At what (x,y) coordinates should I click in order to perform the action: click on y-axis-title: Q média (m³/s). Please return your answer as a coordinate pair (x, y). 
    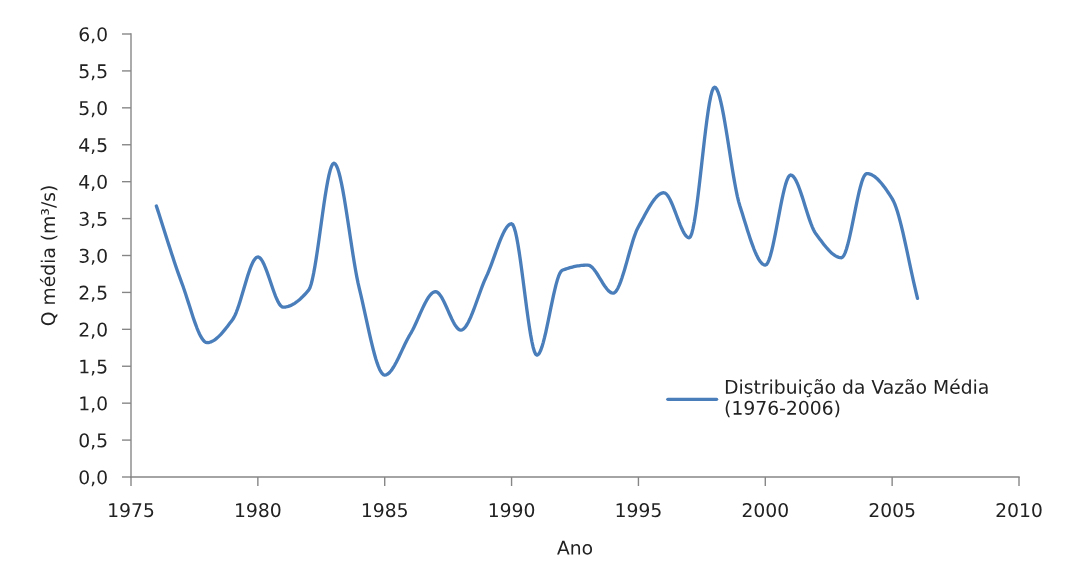
    Looking at the image, I should click on (48, 256).